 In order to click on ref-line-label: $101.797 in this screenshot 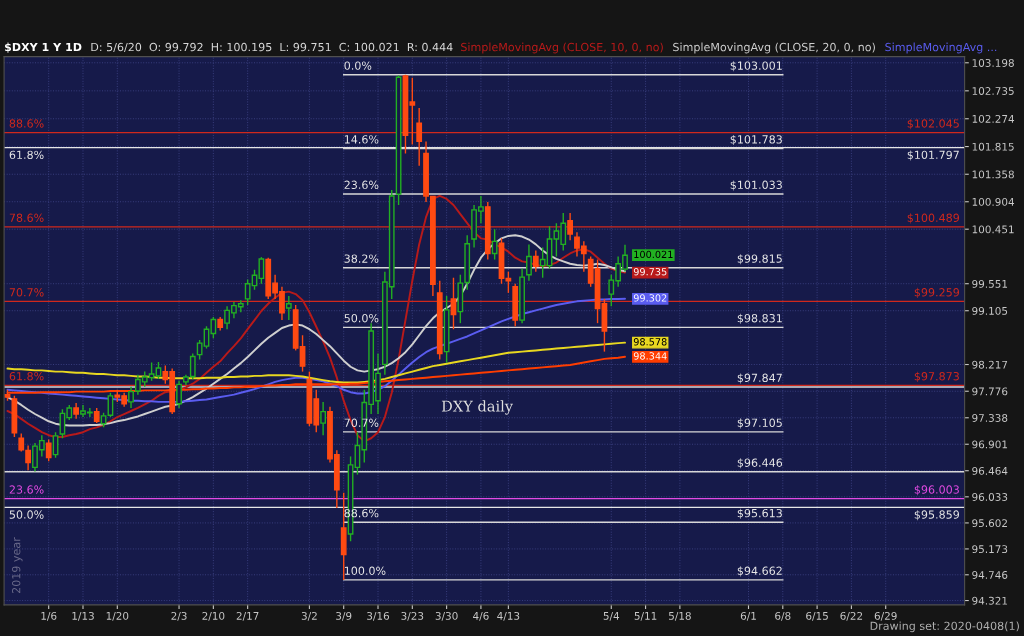, I will do `click(933, 155)`.